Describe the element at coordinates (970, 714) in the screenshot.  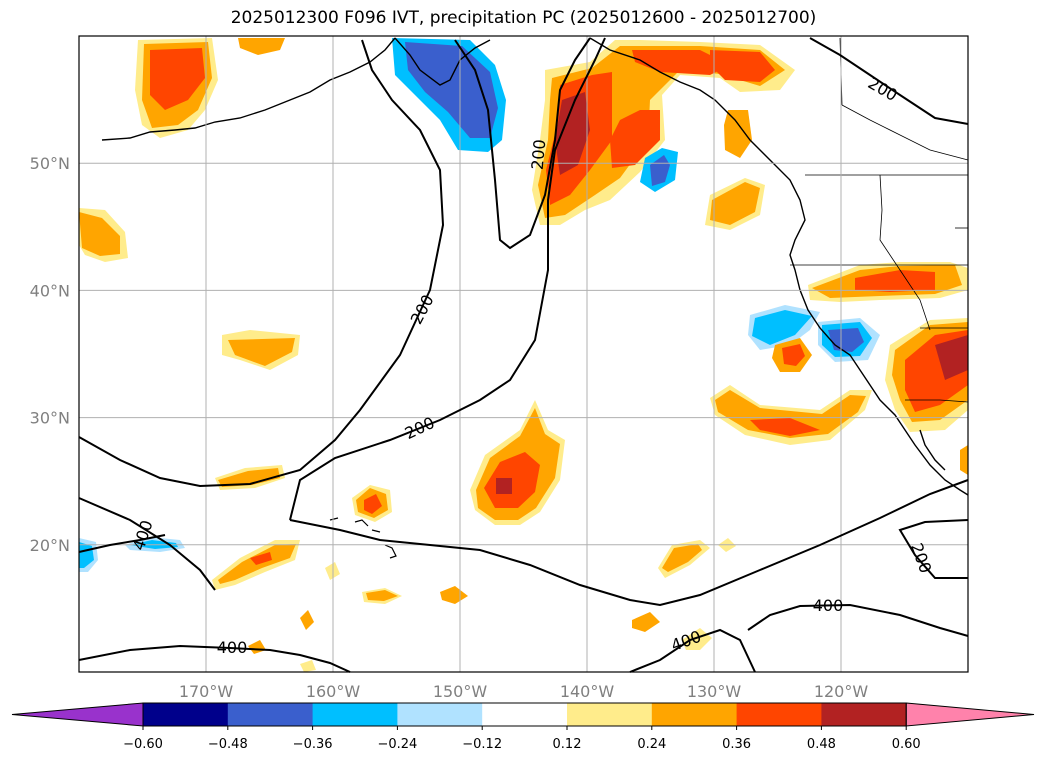
I see `colorbar-extend-high` at that location.